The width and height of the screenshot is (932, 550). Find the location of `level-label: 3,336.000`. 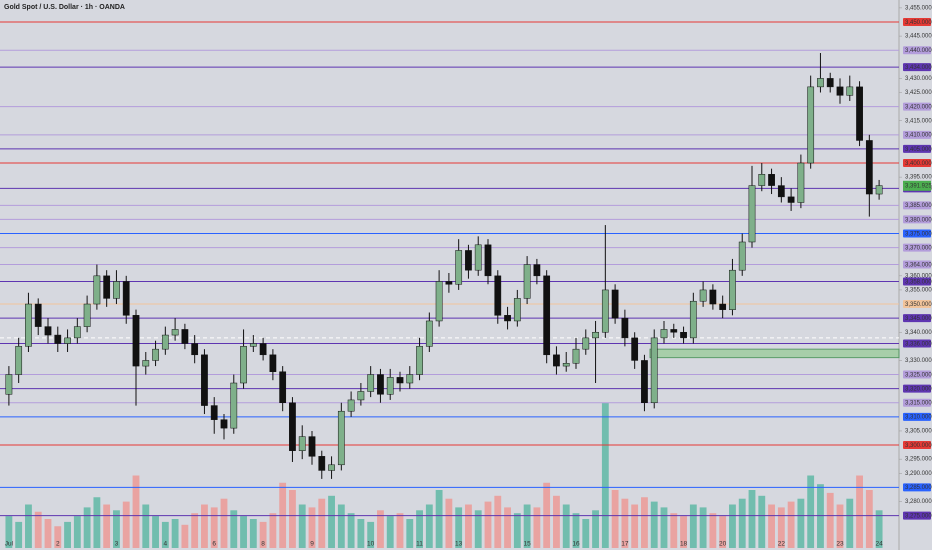

level-label: 3,336.000 is located at coordinates (918, 344).